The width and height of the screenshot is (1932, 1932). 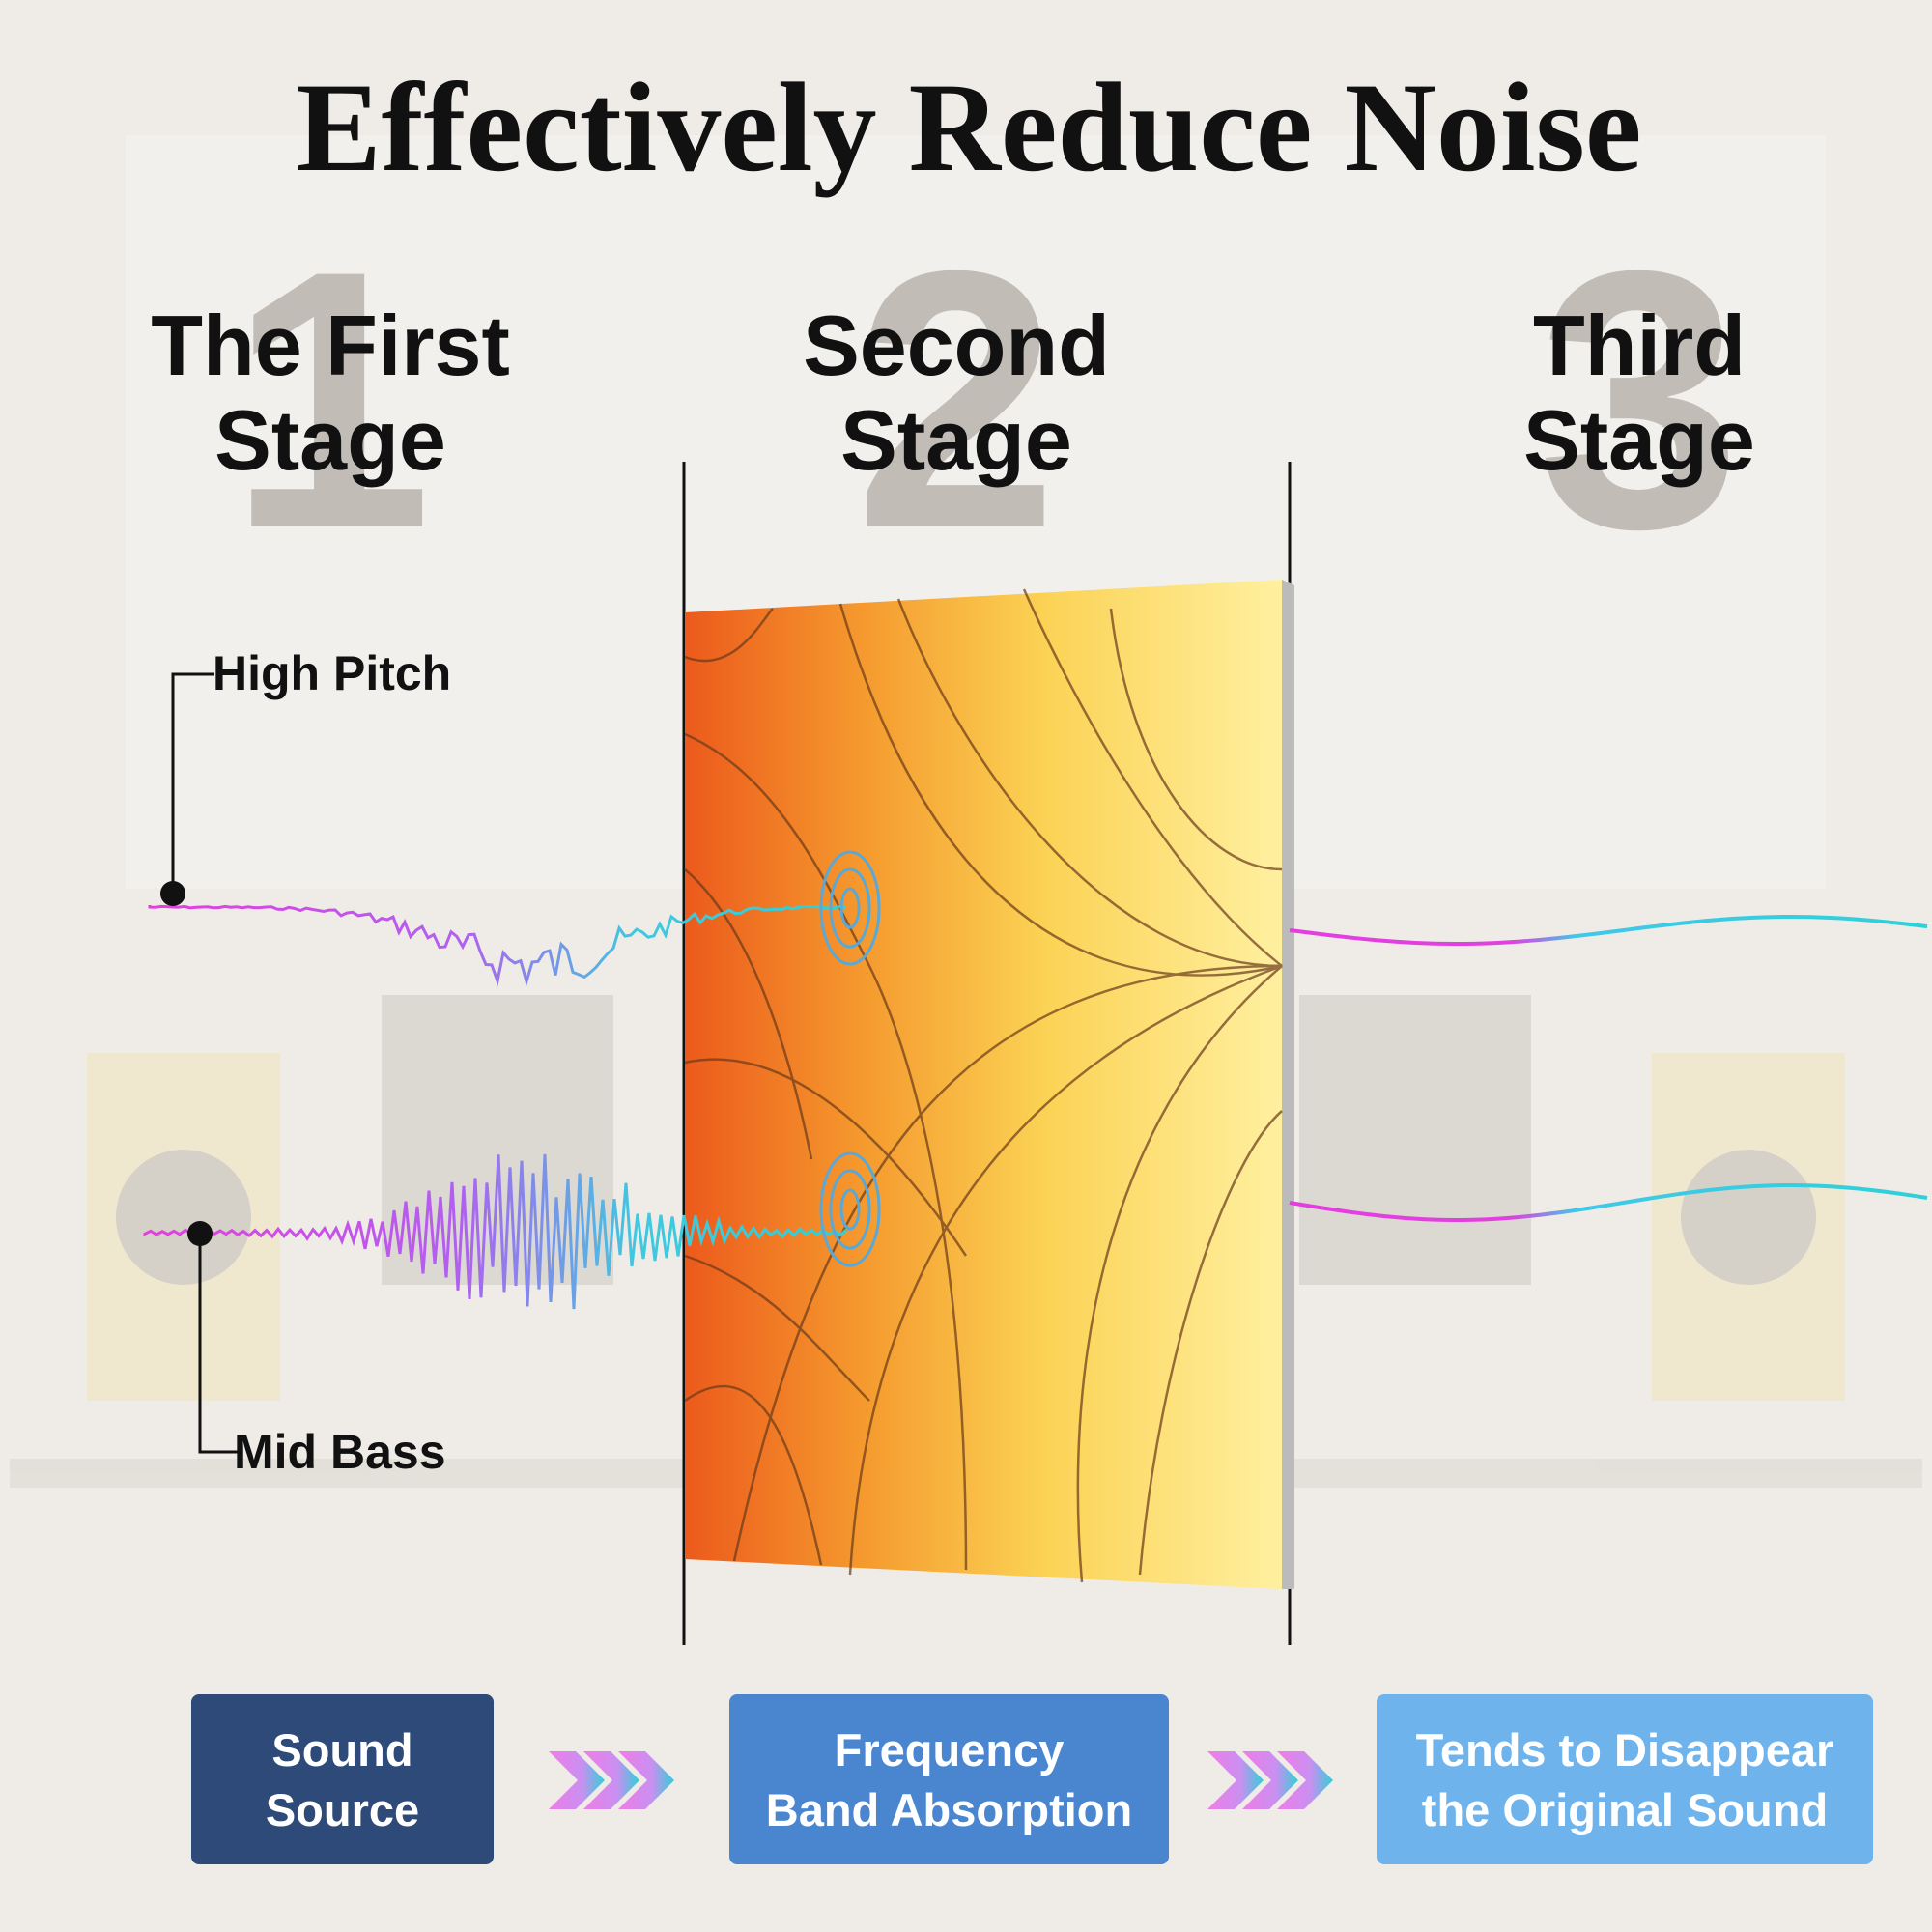 What do you see at coordinates (949, 1809) in the screenshot?
I see `step-text: Band Absorption` at bounding box center [949, 1809].